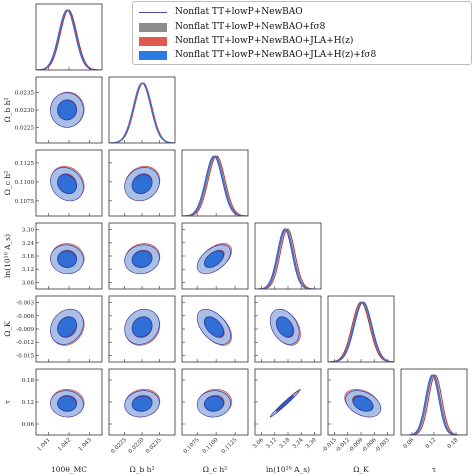 The width and height of the screenshot is (474, 475). Describe the element at coordinates (239, 12) in the screenshot. I see `legend-label: Nonflat TT+lowP+NewBAO` at that location.